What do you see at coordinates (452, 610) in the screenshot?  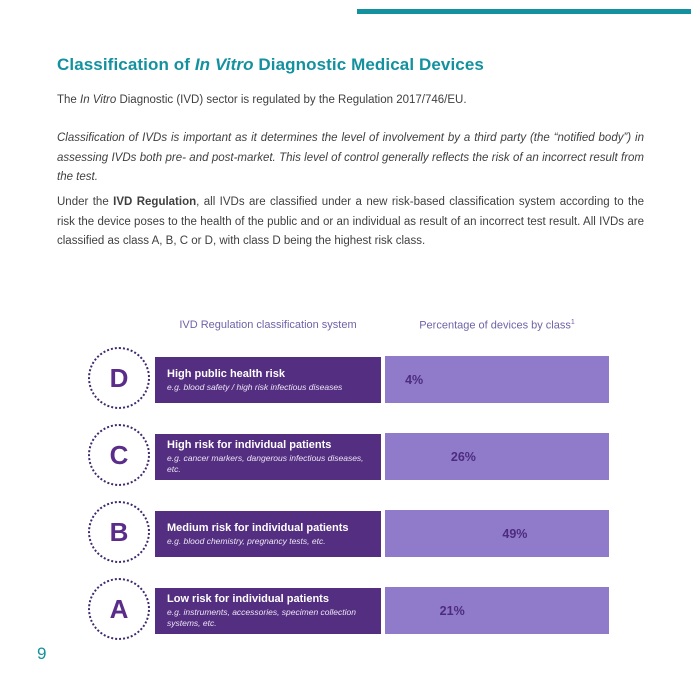 I see `percentage-label-a: 21%` at bounding box center [452, 610].